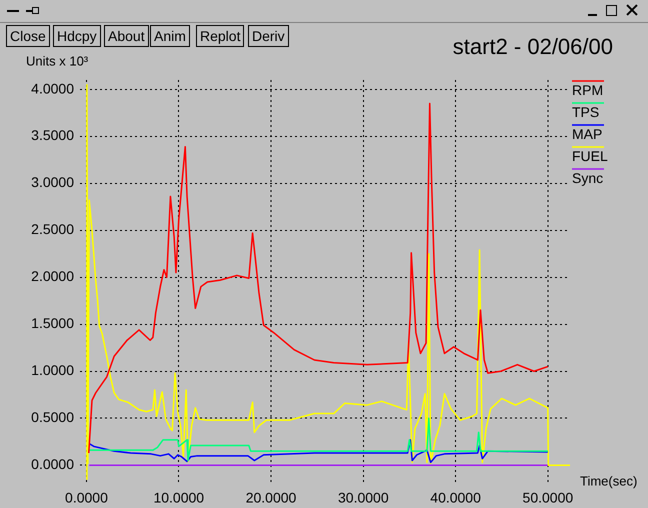 This screenshot has width=648, height=508. What do you see at coordinates (588, 90) in the screenshot?
I see `legend-label: RPM` at bounding box center [588, 90].